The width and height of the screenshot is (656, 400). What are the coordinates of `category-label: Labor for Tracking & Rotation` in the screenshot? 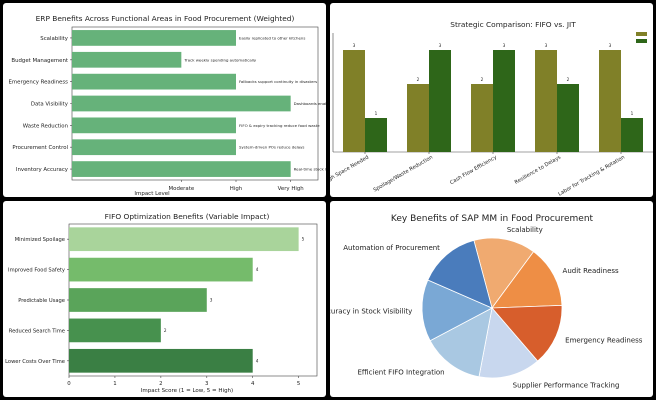 It's located at (591, 176).